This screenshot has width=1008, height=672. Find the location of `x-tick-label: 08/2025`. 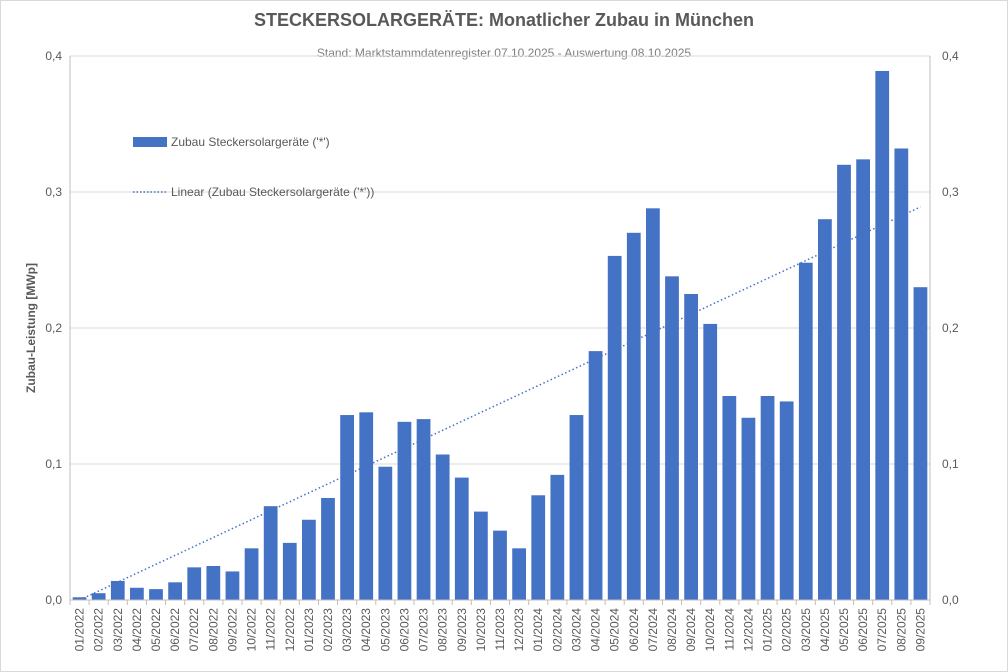

x-tick-label: 08/2025 is located at coordinates (901, 630).